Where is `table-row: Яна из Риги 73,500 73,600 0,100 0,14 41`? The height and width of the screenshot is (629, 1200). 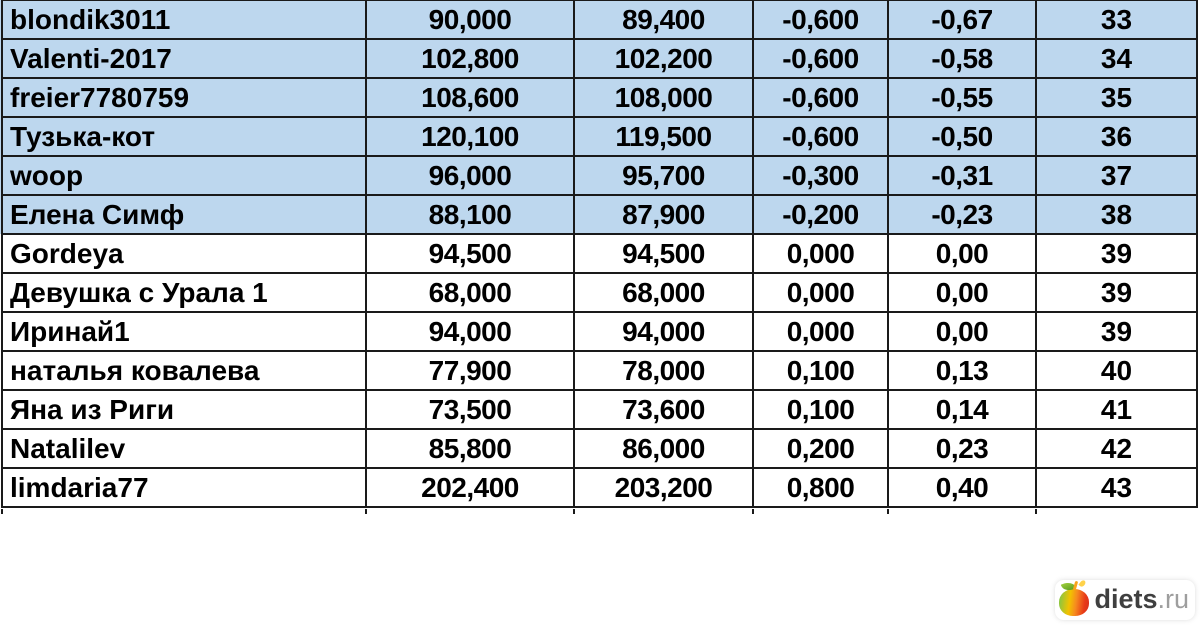
table-row: Яна из Риги 73,500 73,600 0,100 0,14 41 is located at coordinates (599, 409).